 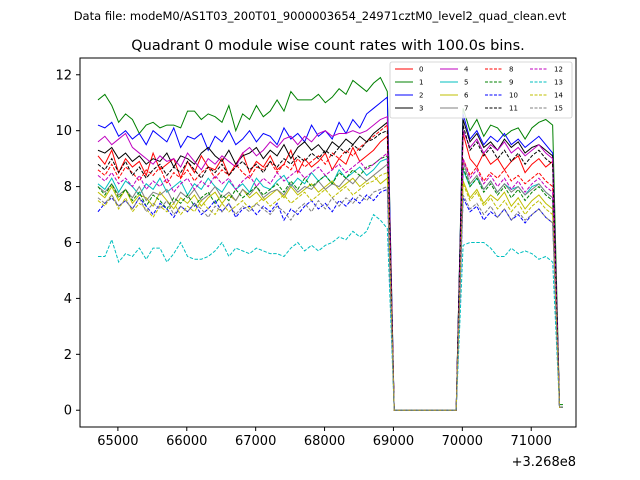 What do you see at coordinates (255, 441) in the screenshot?
I see `x-tick-label: 67000` at bounding box center [255, 441].